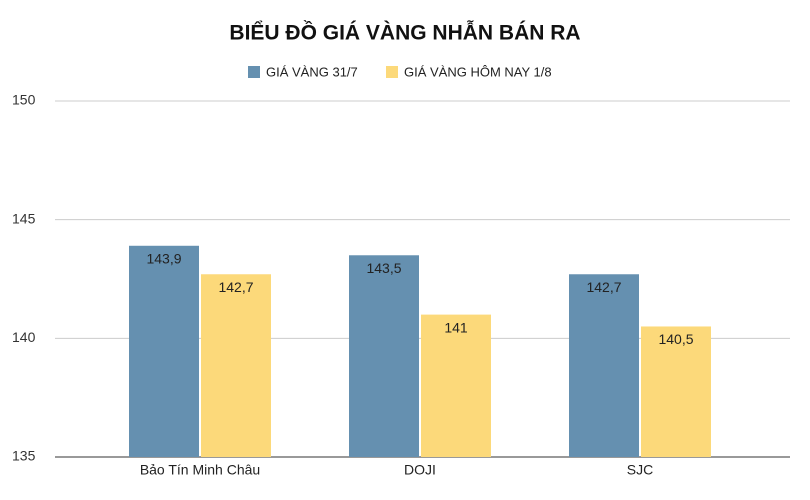 This screenshot has height=500, width=810. What do you see at coordinates (420, 470) in the screenshot?
I see `x-tick-label: DOJI` at bounding box center [420, 470].